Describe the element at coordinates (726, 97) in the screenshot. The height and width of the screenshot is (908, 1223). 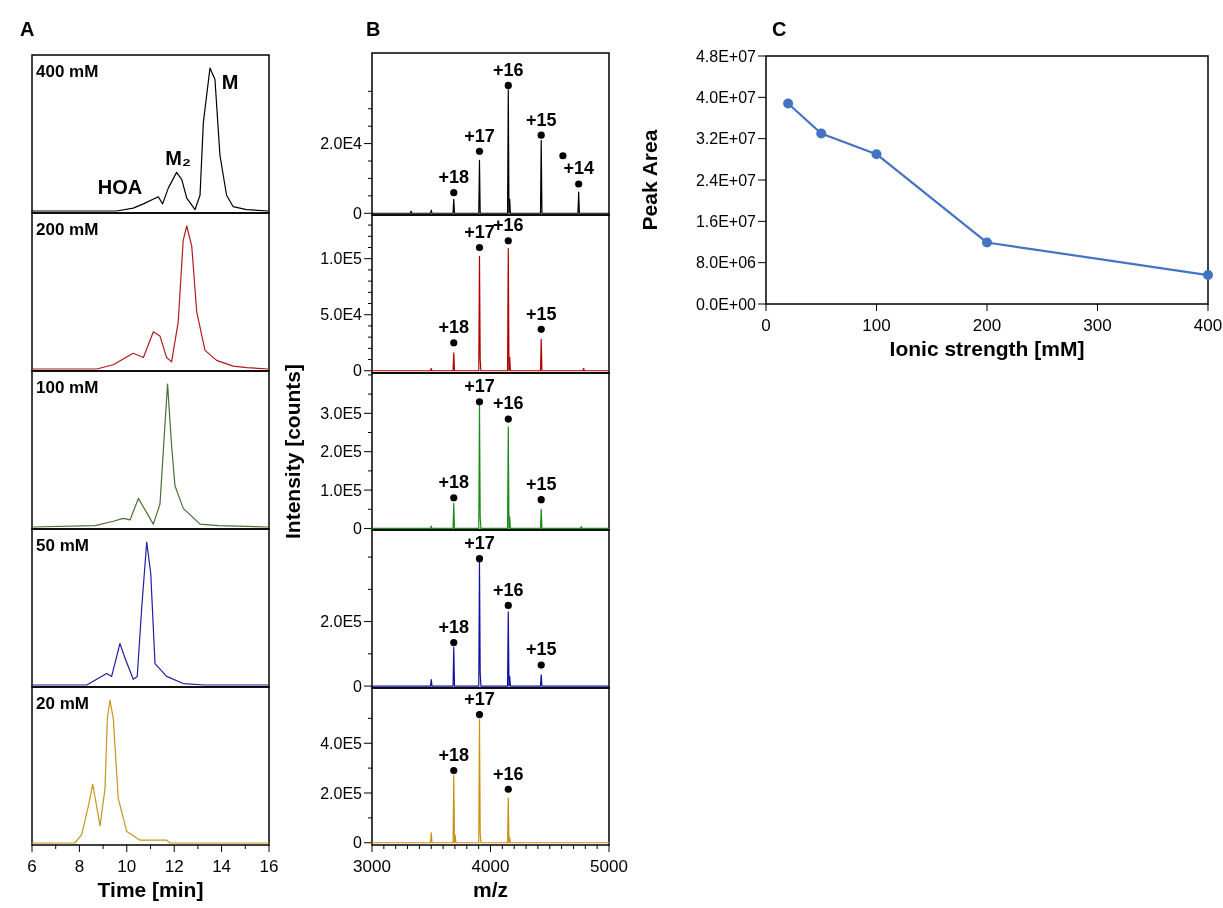
I see `y-tick-label: 4.0E+07` at that location.